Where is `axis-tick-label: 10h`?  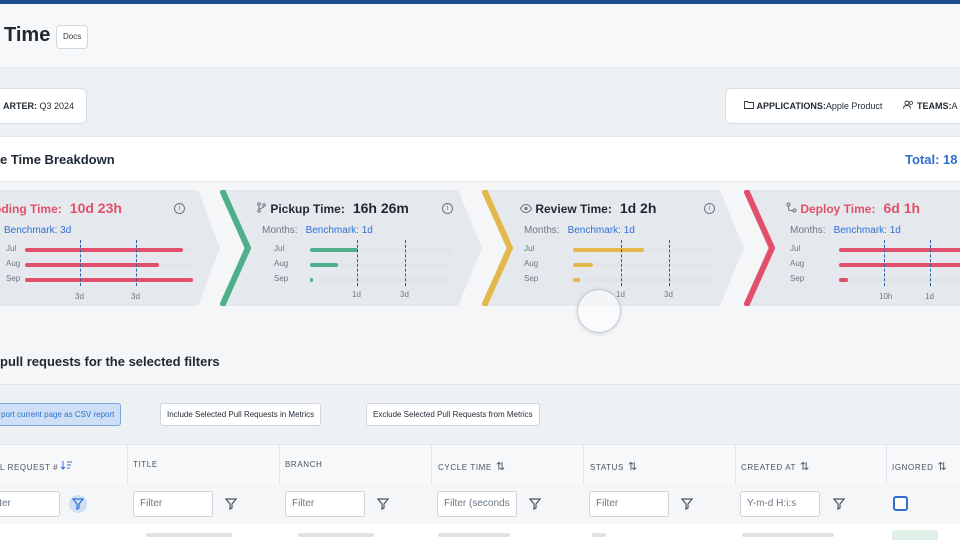
axis-tick-label: 10h is located at coordinates (886, 296).